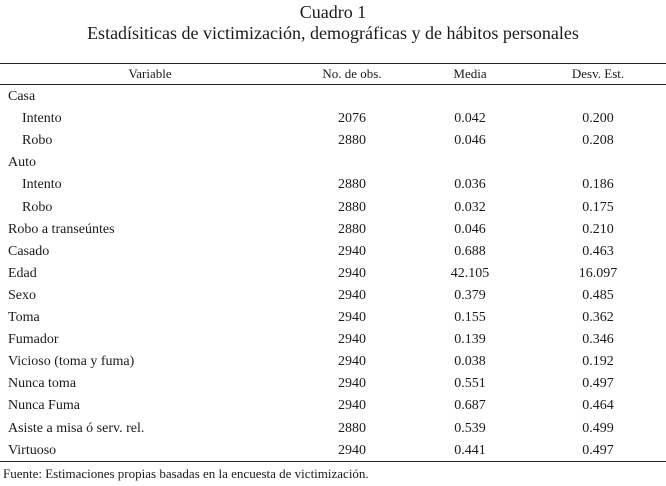  I want to click on top-rule, so click(333, 63).